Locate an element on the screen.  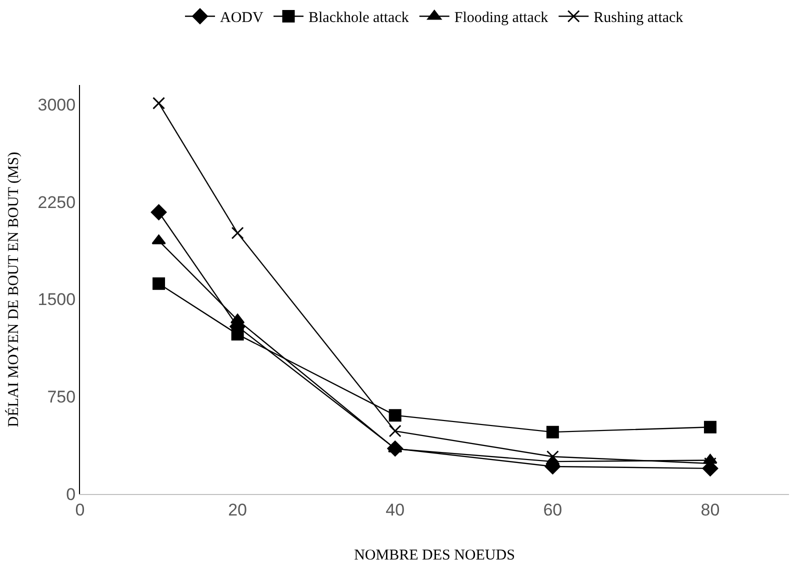
legend-label: Flooding attack is located at coordinates (501, 18).